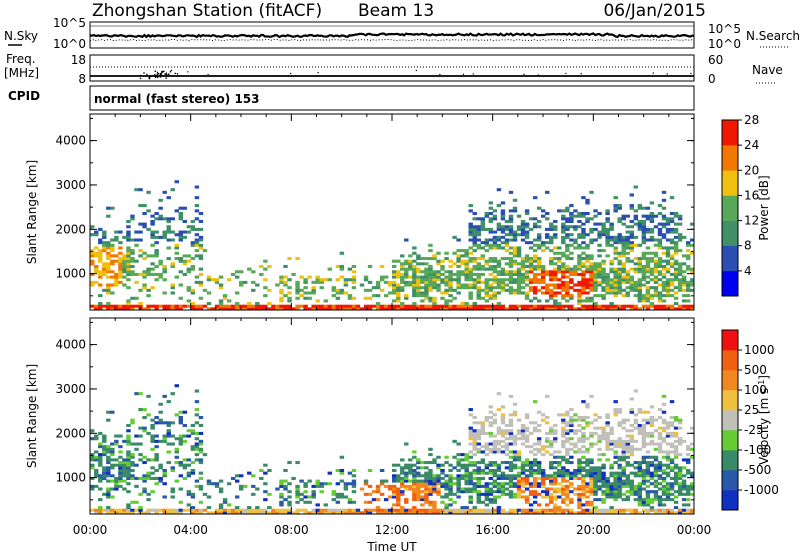 The height and width of the screenshot is (554, 800). What do you see at coordinates (755, 390) in the screenshot?
I see `velocity-colorbar-tick: 100` at bounding box center [755, 390].